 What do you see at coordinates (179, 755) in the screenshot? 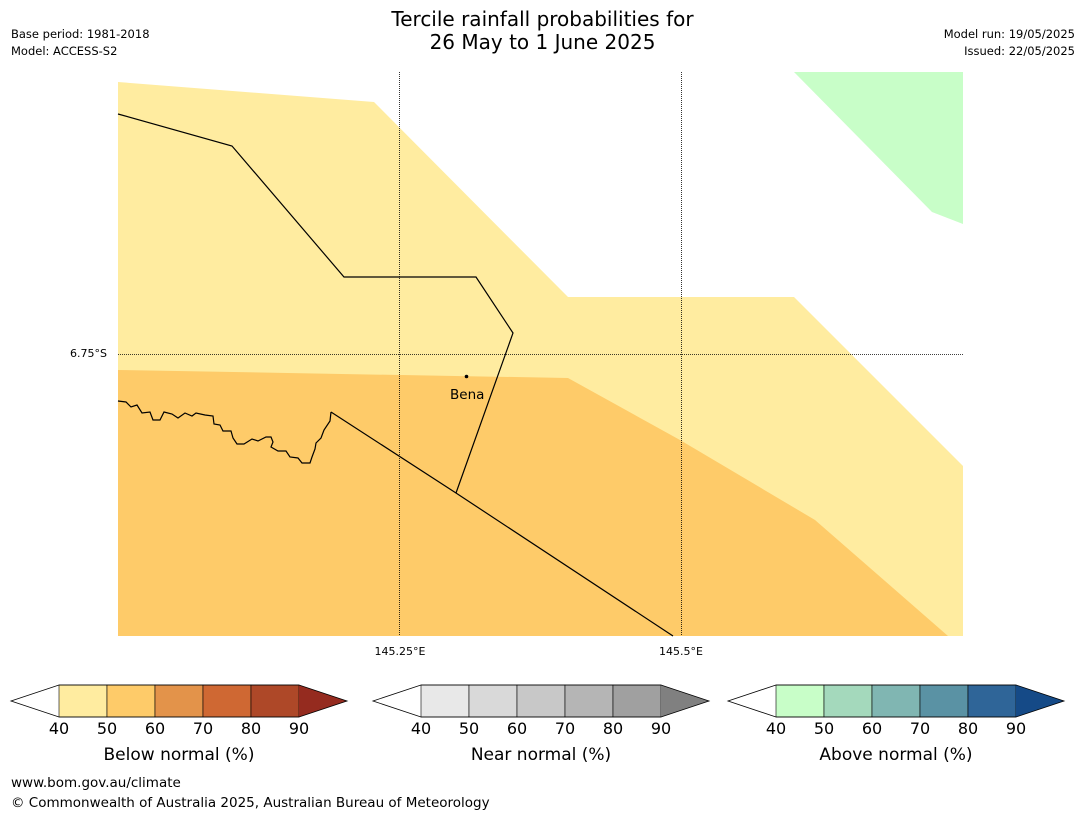
I see `colorbar-below-label: Below normal (%)` at bounding box center [179, 755].